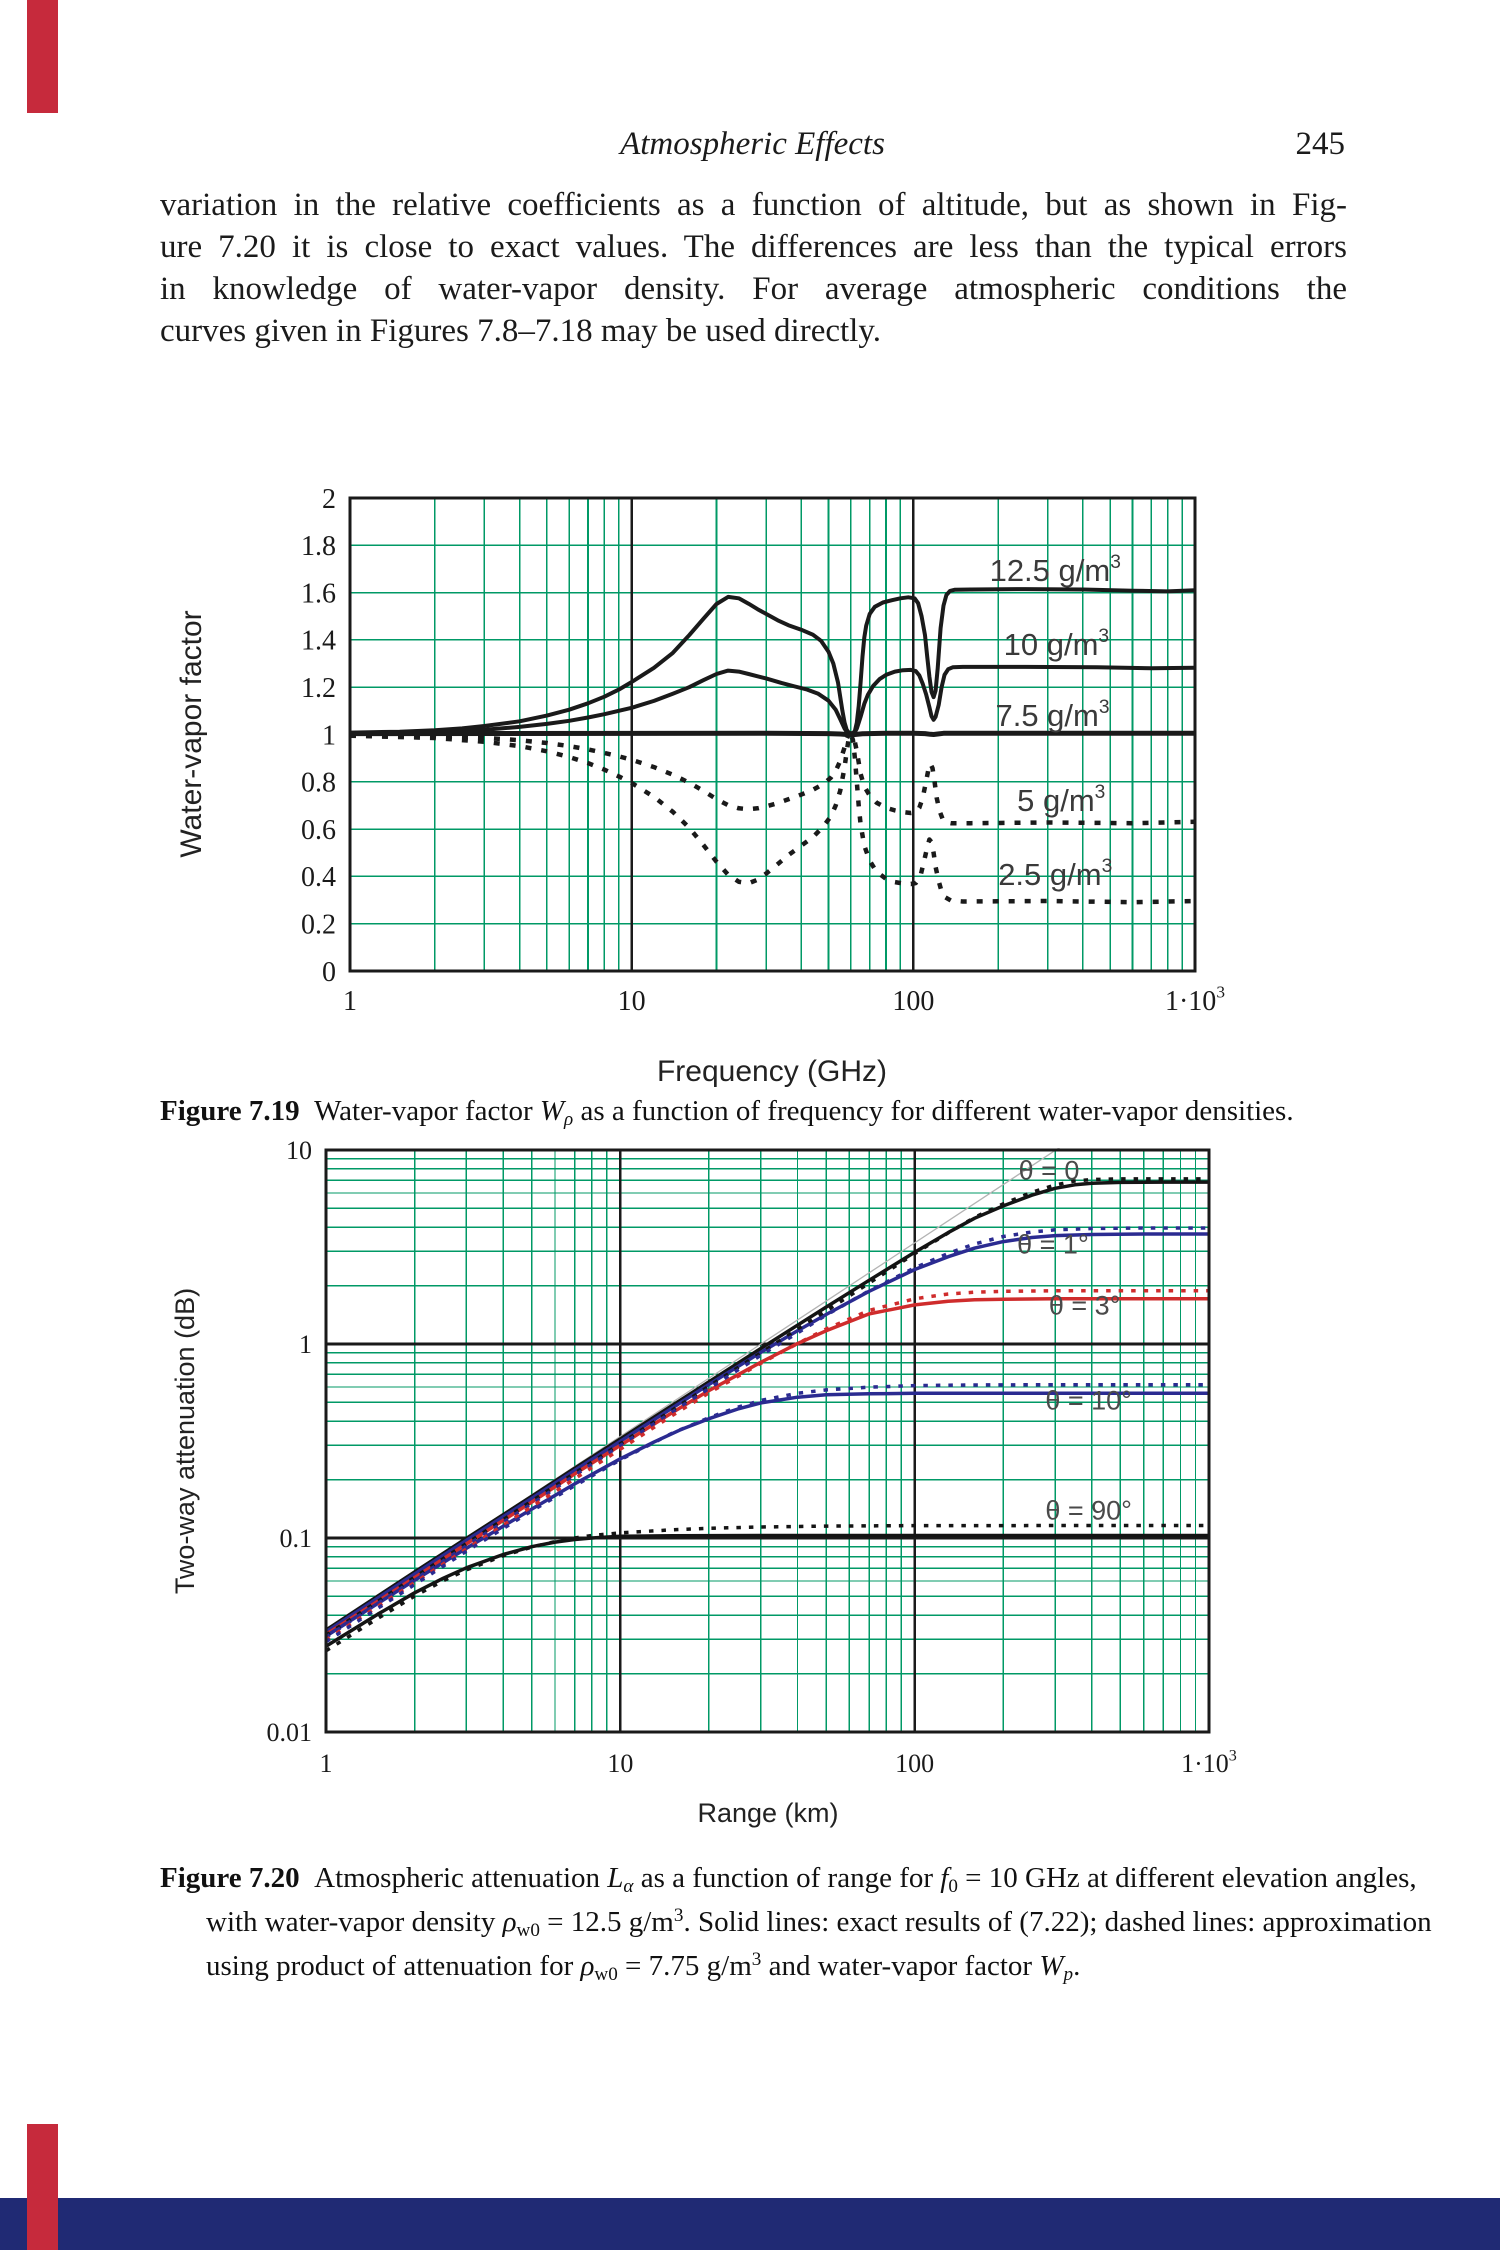 The height and width of the screenshot is (2250, 1500). Describe the element at coordinates (1088, 1401) in the screenshot. I see `curve-label: θ = 10°` at that location.